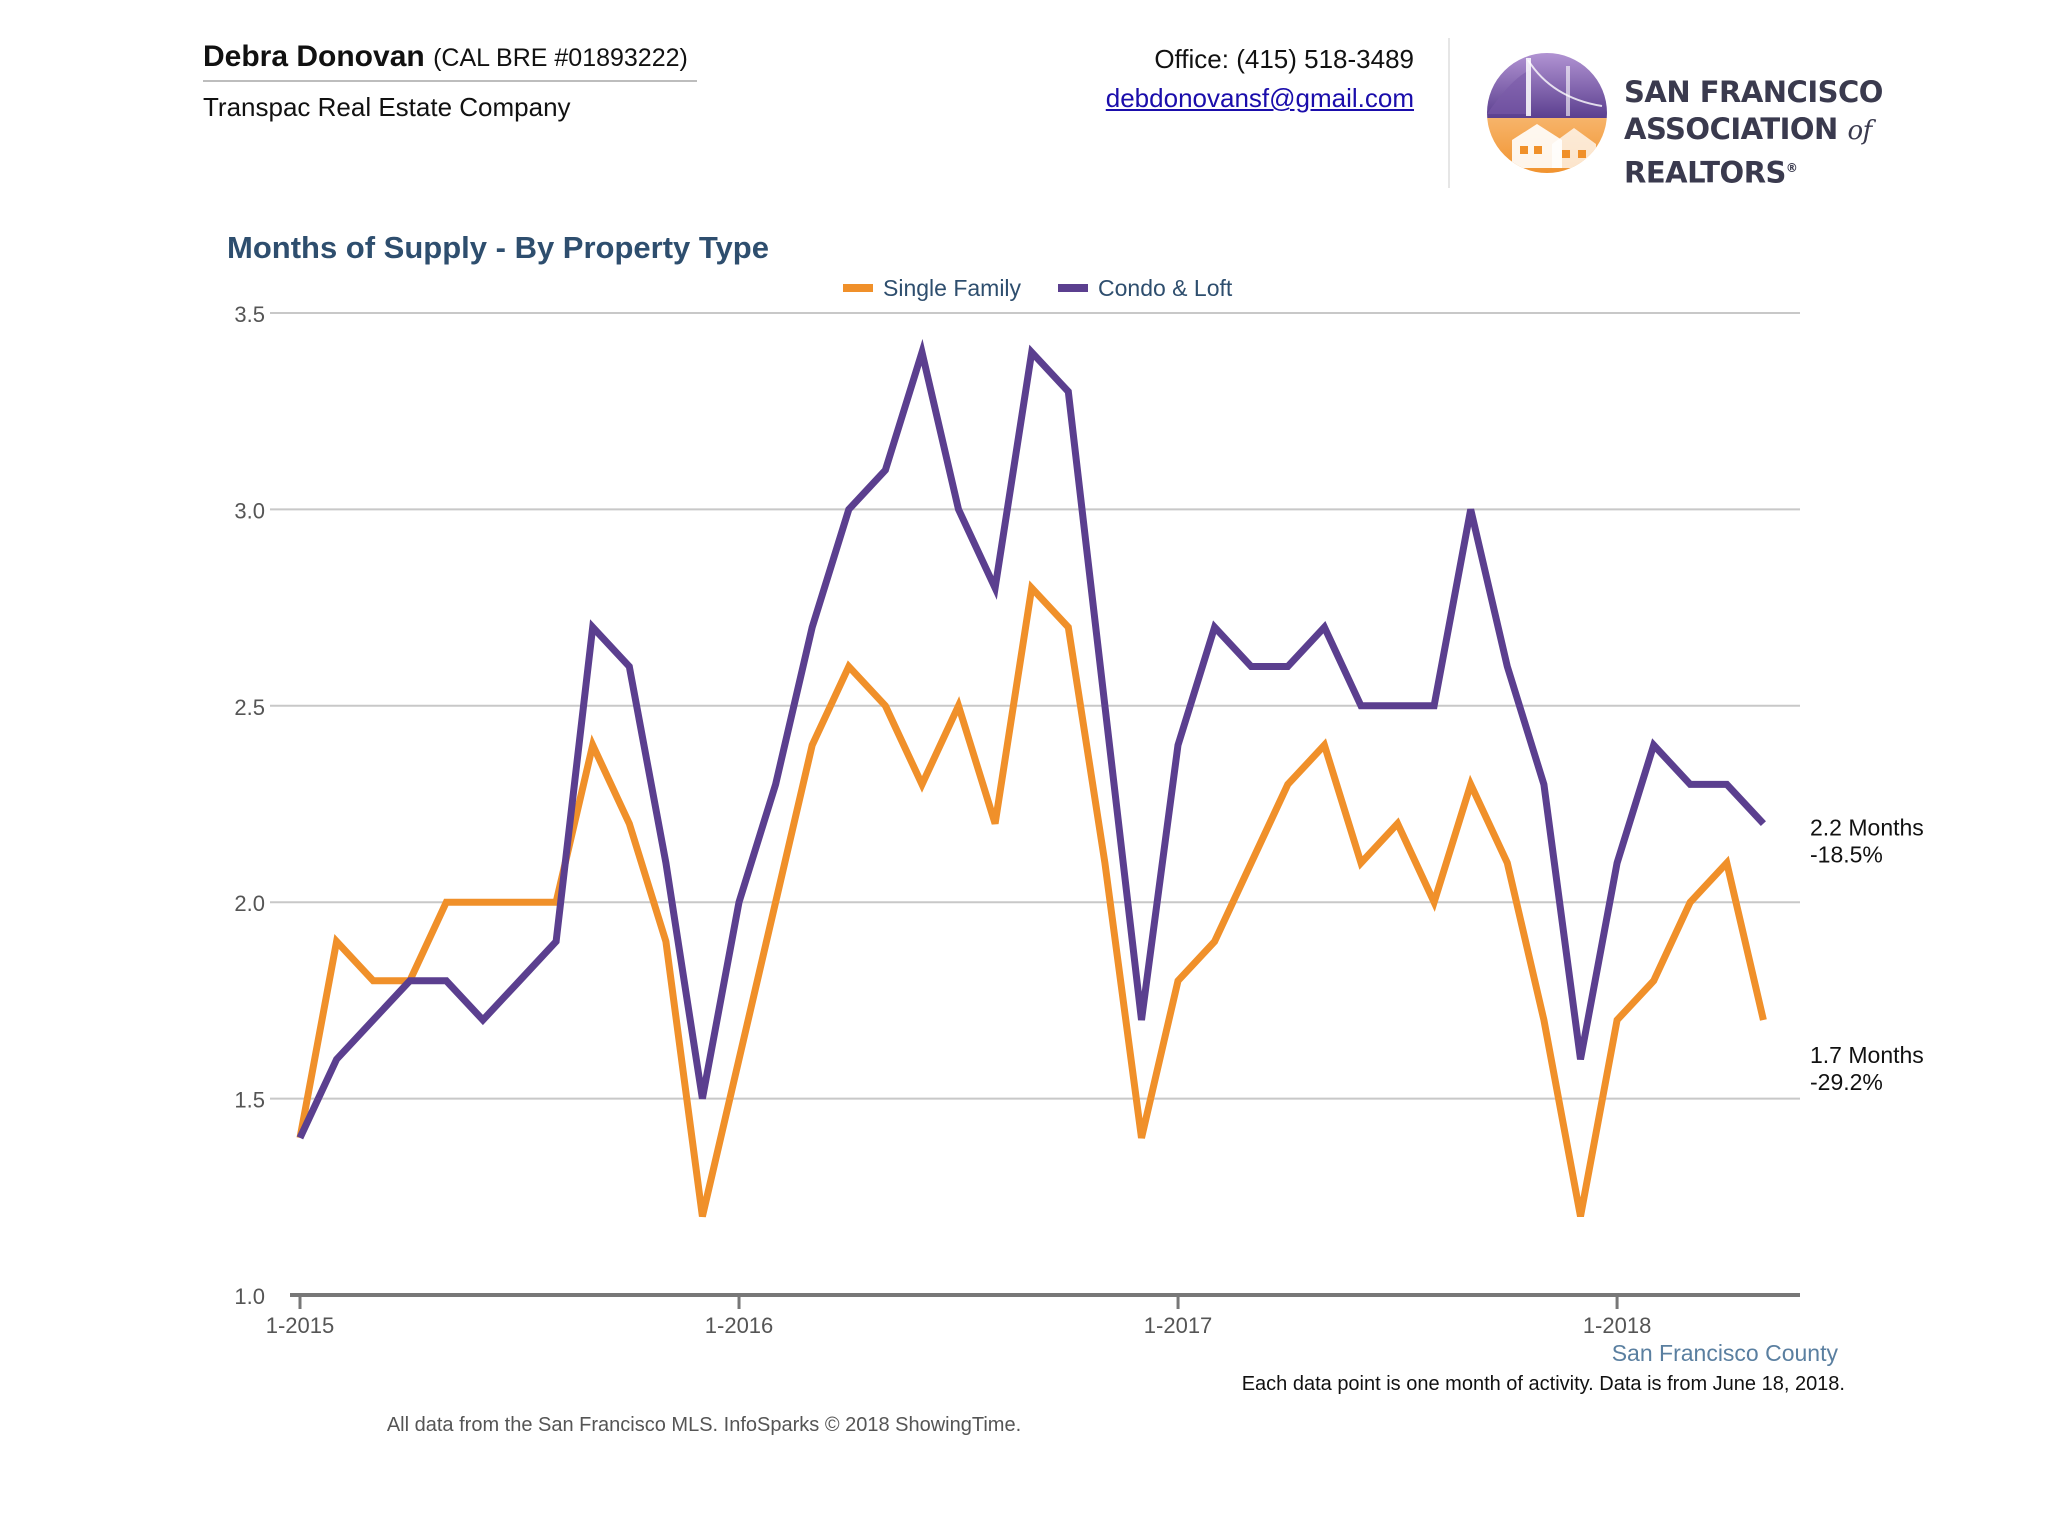 This screenshot has height=1536, width=2048. What do you see at coordinates (952, 288) in the screenshot?
I see `legend-label: Single Family` at bounding box center [952, 288].